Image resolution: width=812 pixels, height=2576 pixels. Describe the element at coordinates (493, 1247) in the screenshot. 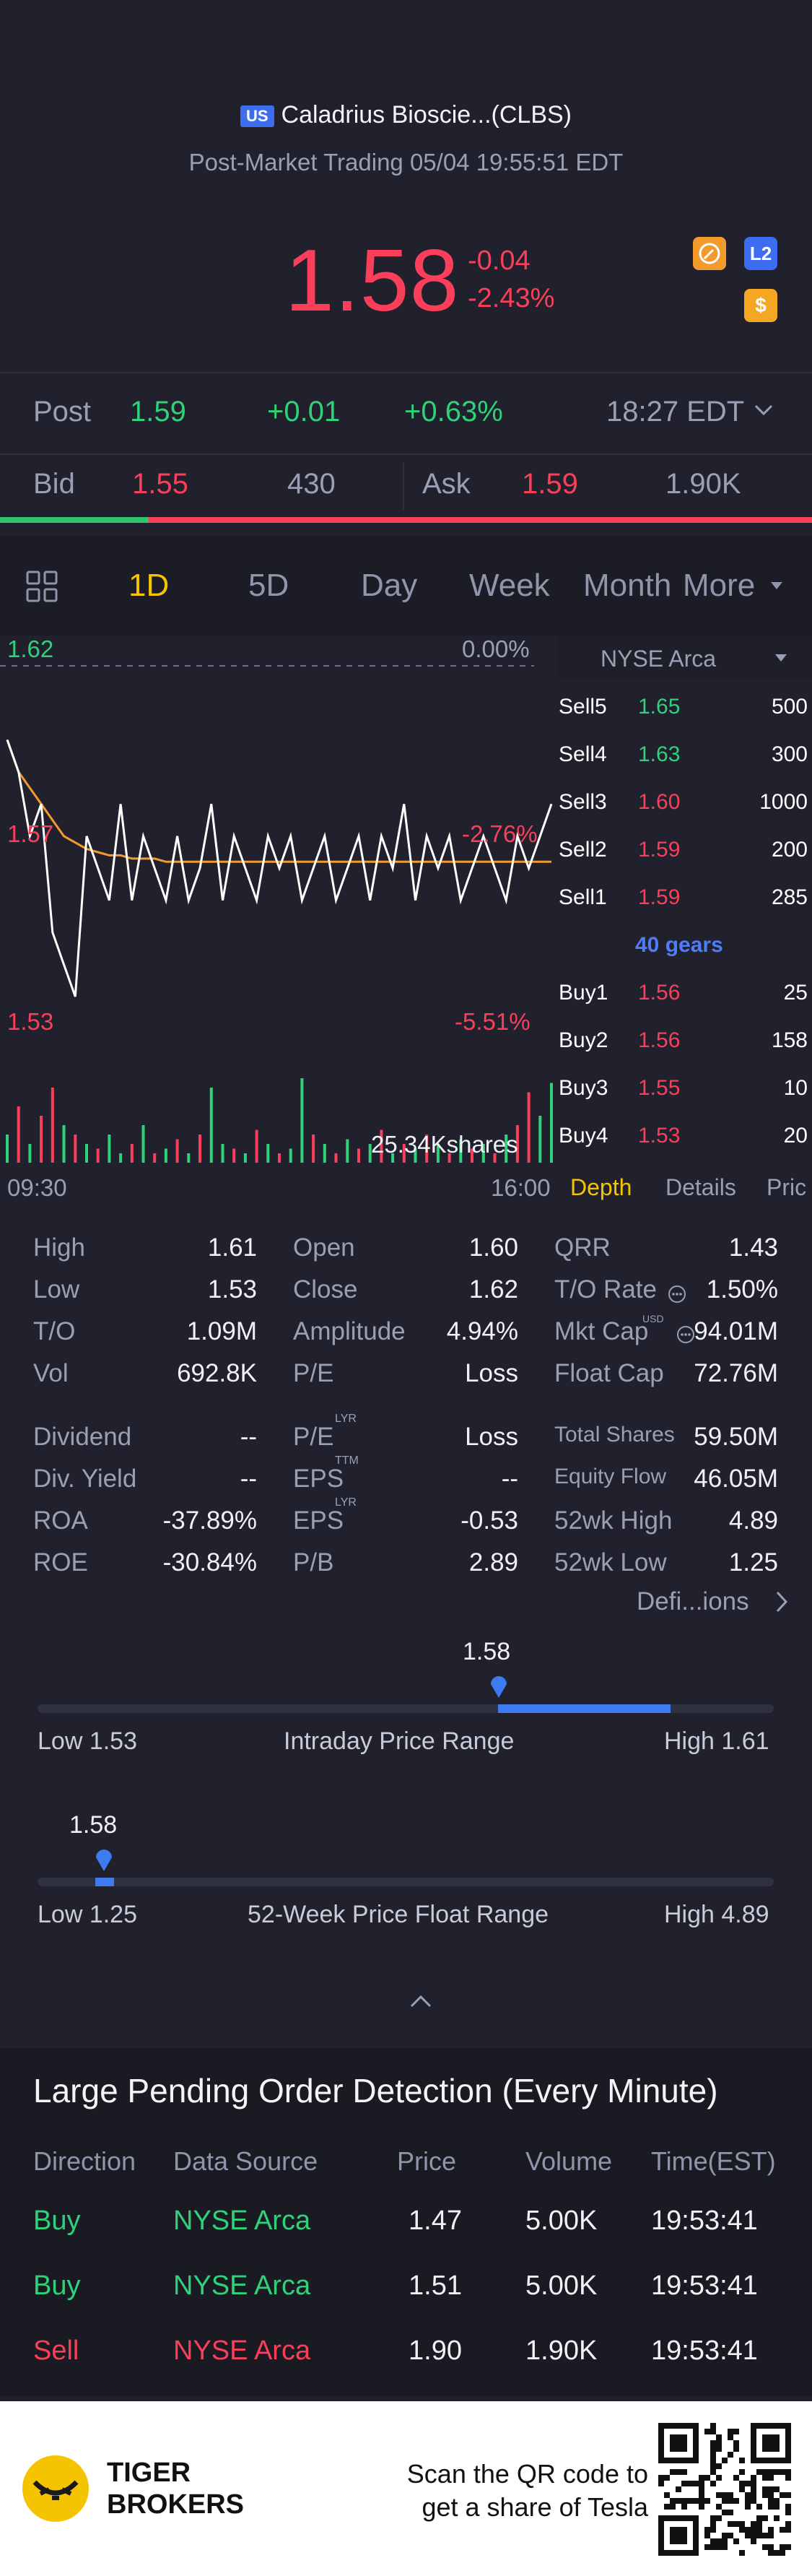

I see `stat-value: 1.60` at that location.